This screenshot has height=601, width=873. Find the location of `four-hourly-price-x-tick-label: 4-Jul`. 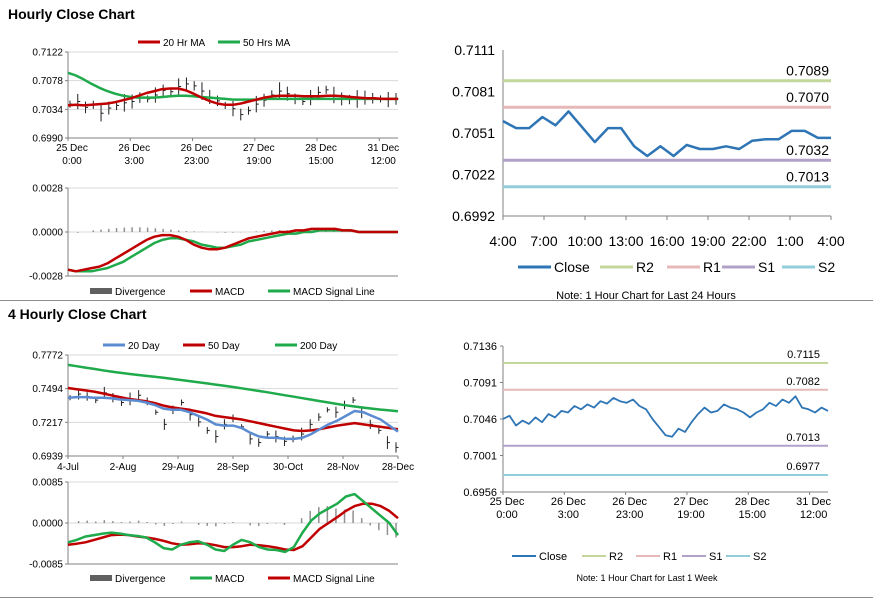

four-hourly-price-x-tick-label: 4-Jul is located at coordinates (68, 467).